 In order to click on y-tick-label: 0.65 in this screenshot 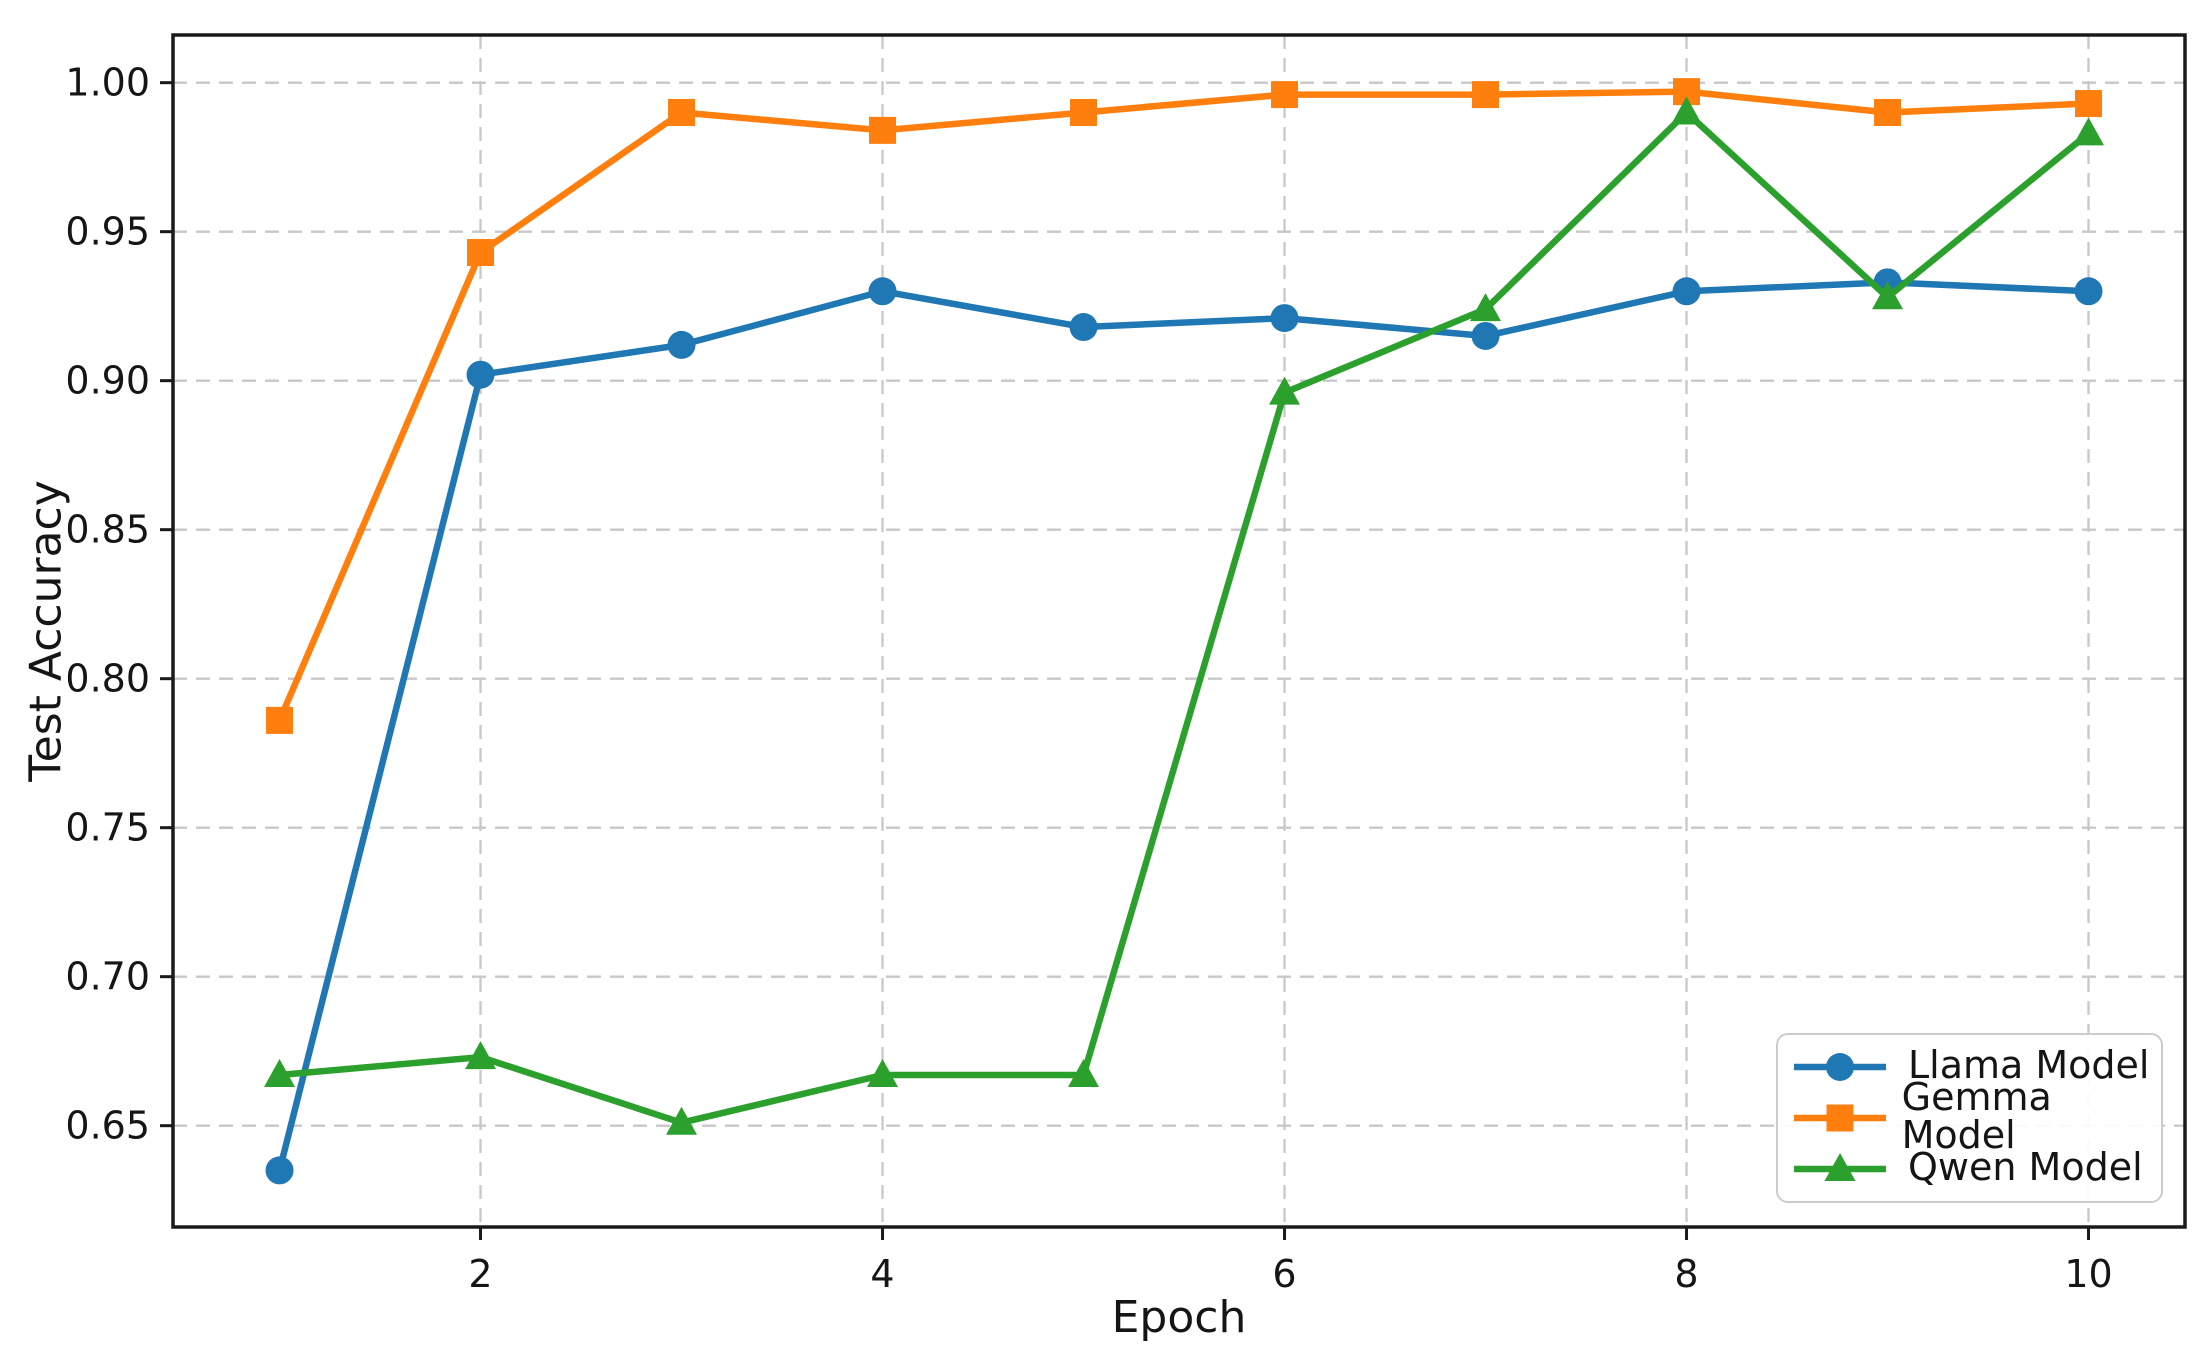, I will do `click(107, 1126)`.